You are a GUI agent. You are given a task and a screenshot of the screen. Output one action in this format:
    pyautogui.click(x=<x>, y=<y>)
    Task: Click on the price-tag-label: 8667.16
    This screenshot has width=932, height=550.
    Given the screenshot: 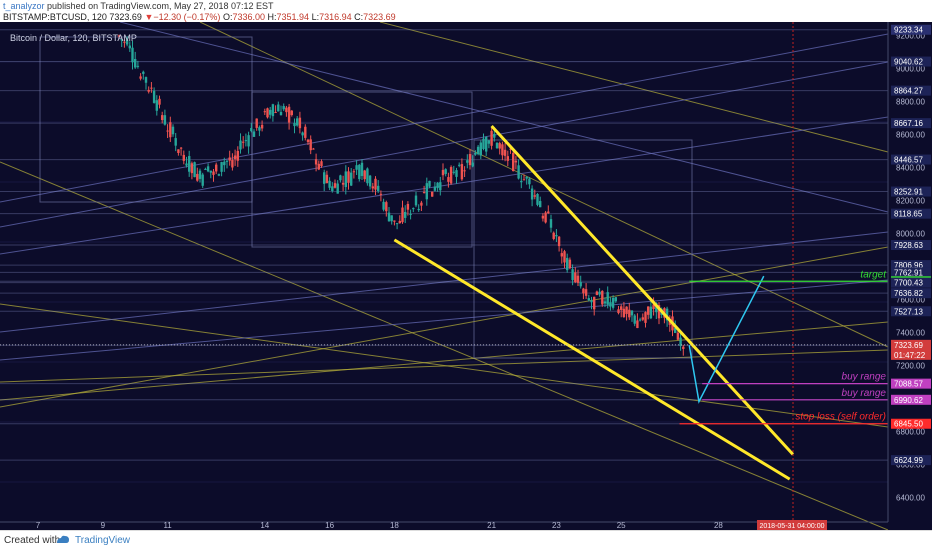 What is the action you would take?
    pyautogui.click(x=908, y=123)
    